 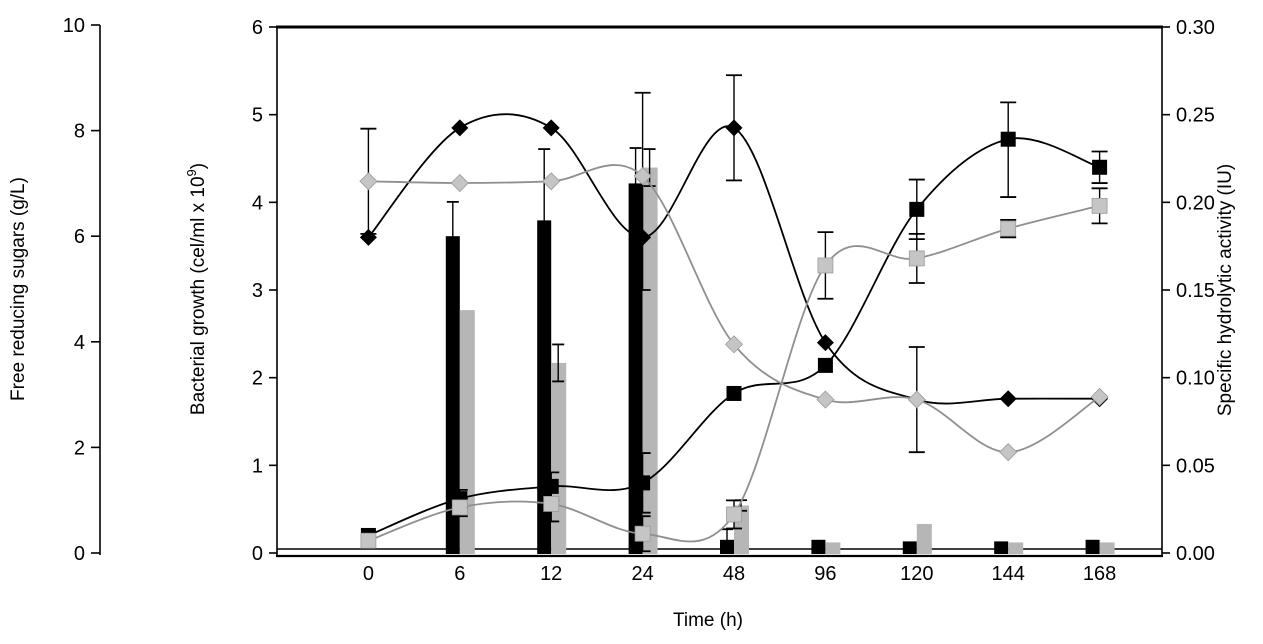 I want to click on errorbar-bars-black-12h, so click(x=544, y=220).